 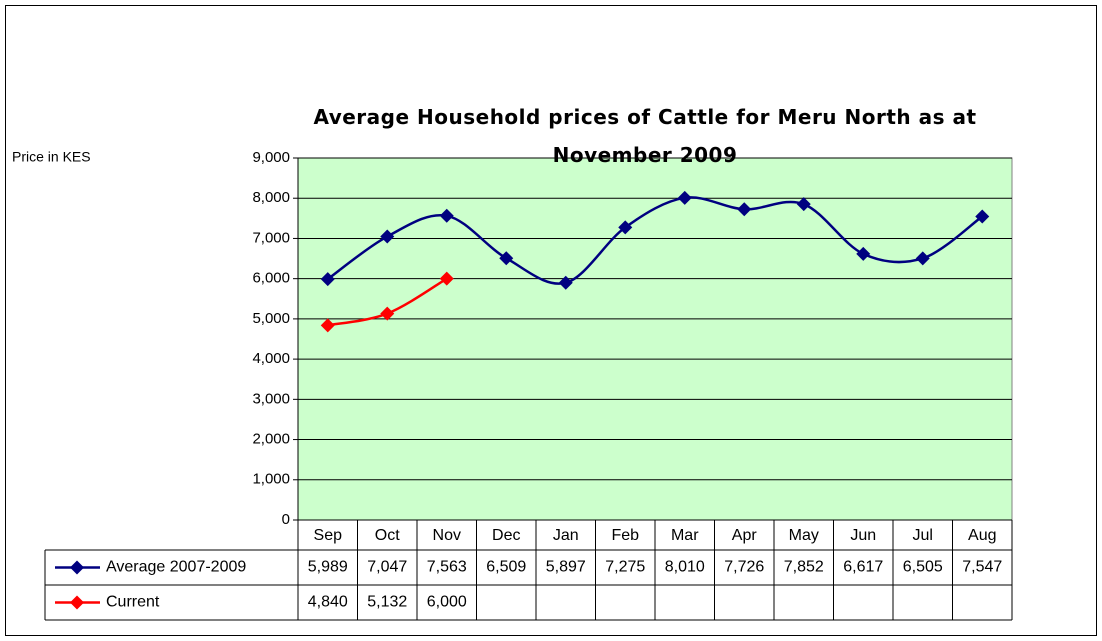 I want to click on table-value: 6,617, so click(x=863, y=567).